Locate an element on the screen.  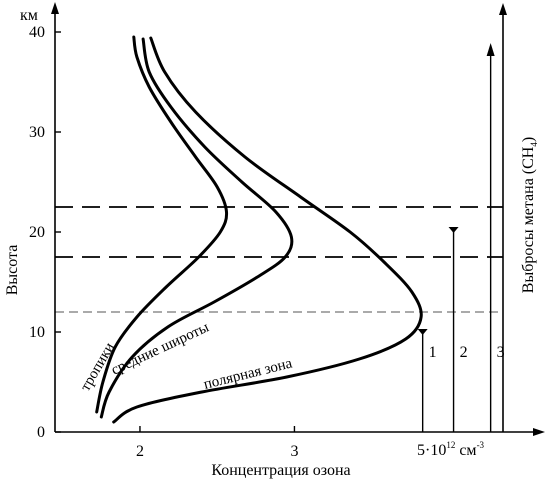
x-tick-label: 3 is located at coordinates (294, 451).